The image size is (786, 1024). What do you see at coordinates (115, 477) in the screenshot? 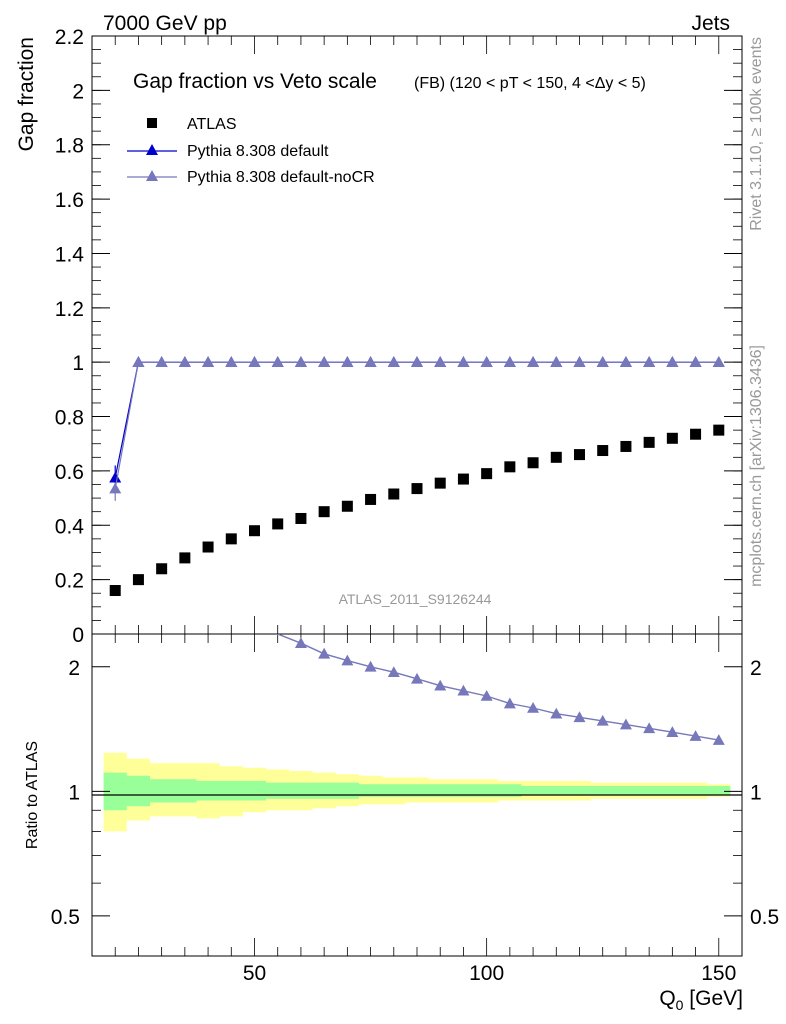
I see `marker-default` at bounding box center [115, 477].